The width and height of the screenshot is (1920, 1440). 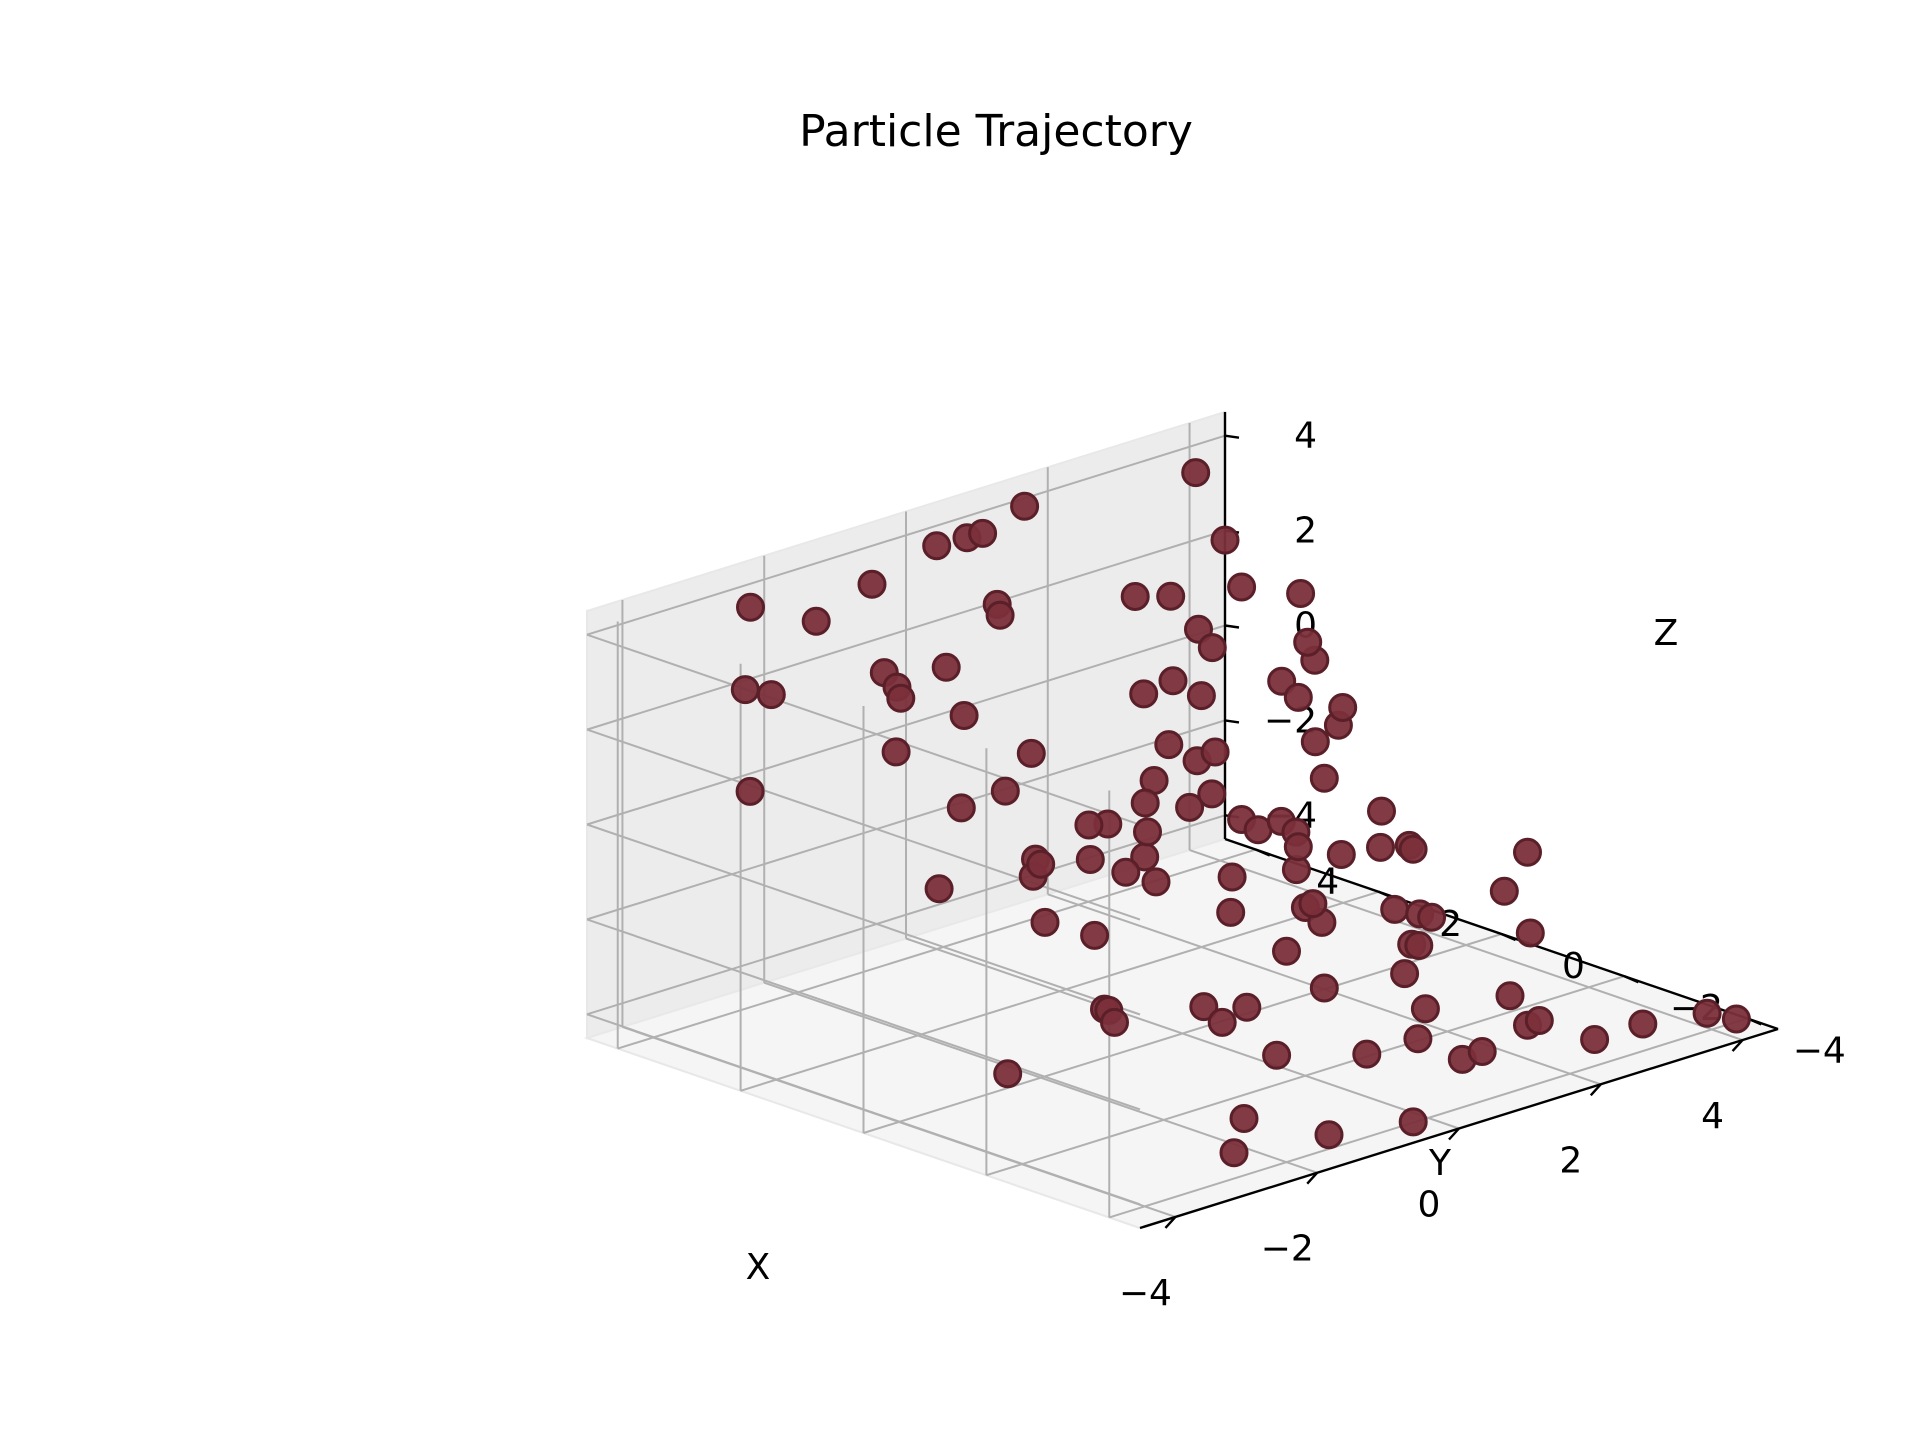 What do you see at coordinates (1570, 1160) in the screenshot?
I see `x-tick-label: 2` at bounding box center [1570, 1160].